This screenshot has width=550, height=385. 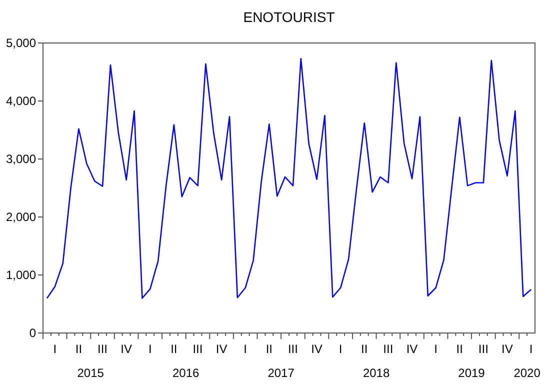 I want to click on text: 2020, so click(x=527, y=373).